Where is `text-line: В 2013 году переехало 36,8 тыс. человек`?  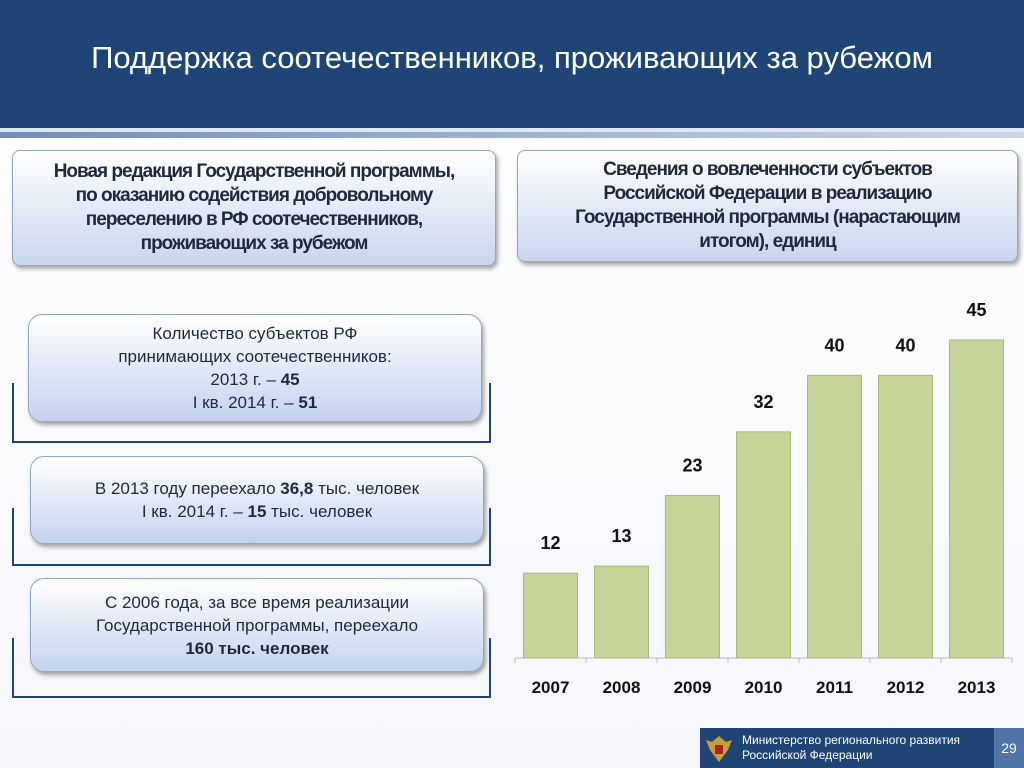
text-line: В 2013 году переехало 36,8 тыс. человек is located at coordinates (257, 488).